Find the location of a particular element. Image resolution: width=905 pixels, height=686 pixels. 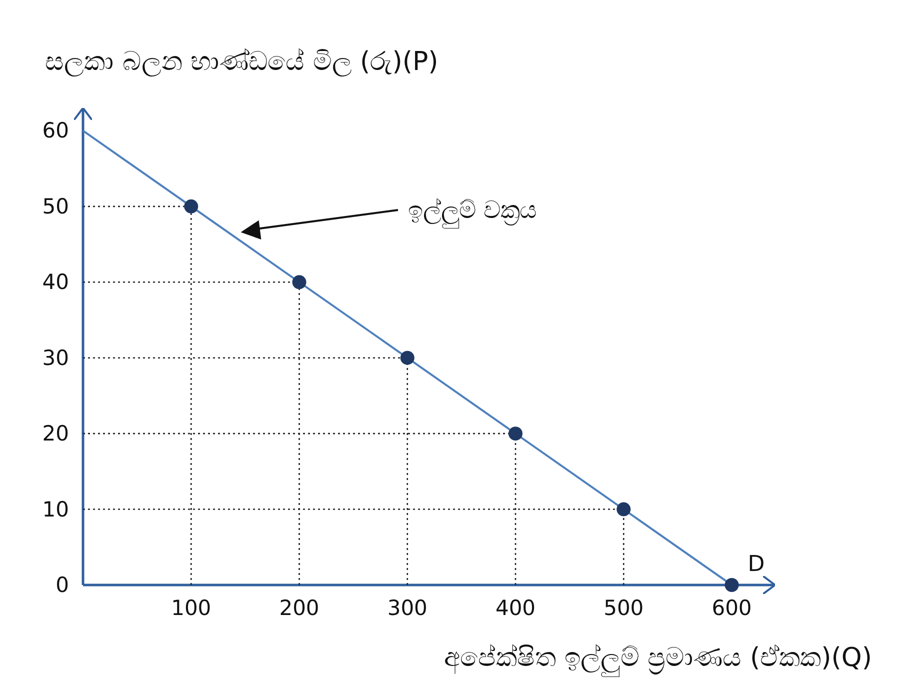

y-tick-label: 20 is located at coordinates (55, 434).